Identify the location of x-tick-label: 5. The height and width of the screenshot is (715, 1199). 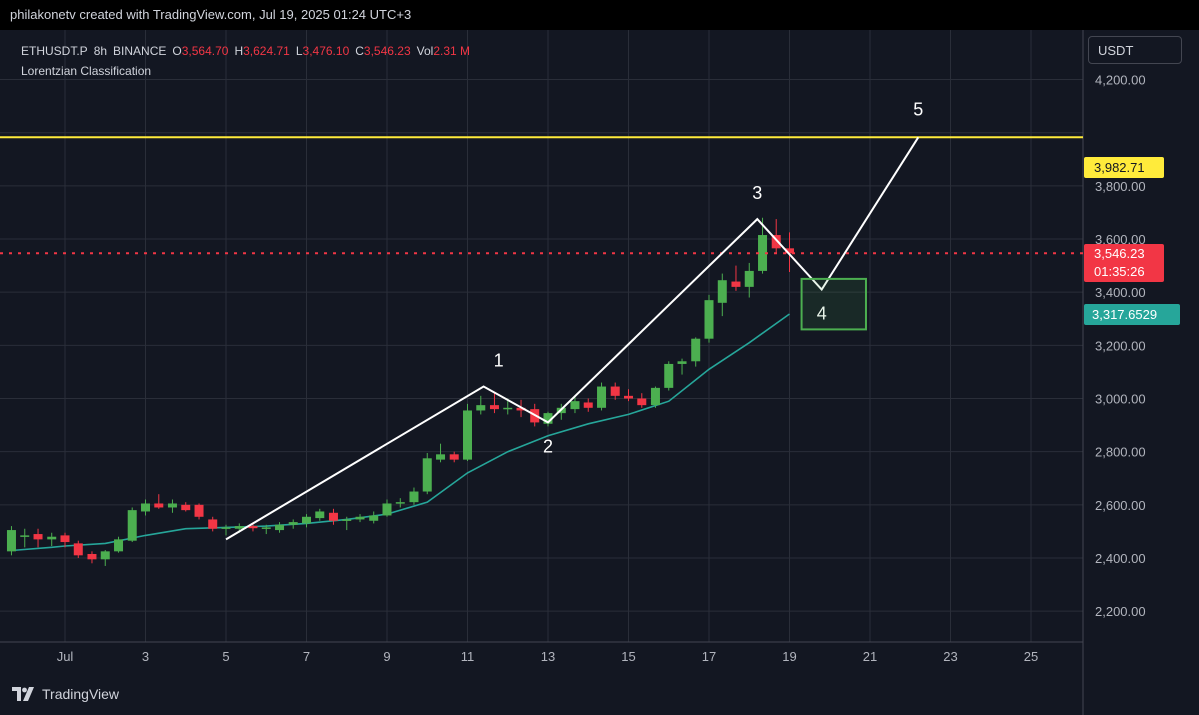
(225, 656).